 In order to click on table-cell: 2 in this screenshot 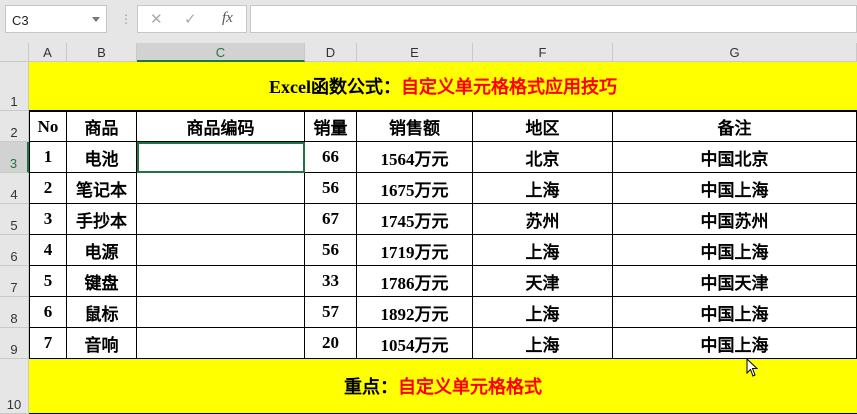, I will do `click(48, 188)`.